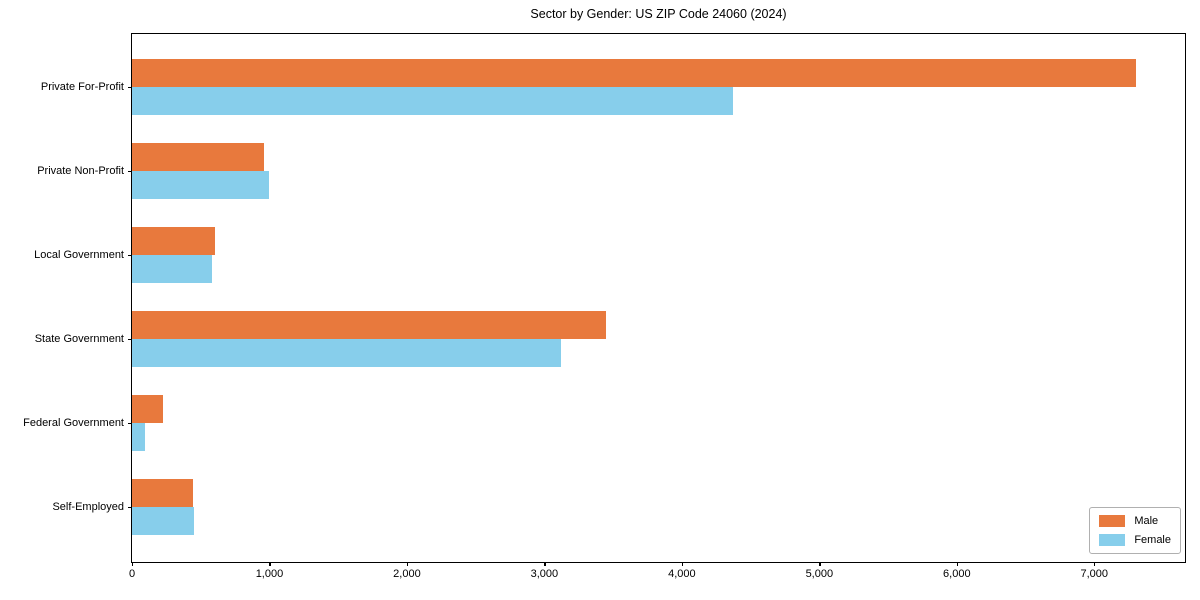 This screenshot has height=600, width=1200. What do you see at coordinates (1112, 540) in the screenshot?
I see `legend-swatch-female` at bounding box center [1112, 540].